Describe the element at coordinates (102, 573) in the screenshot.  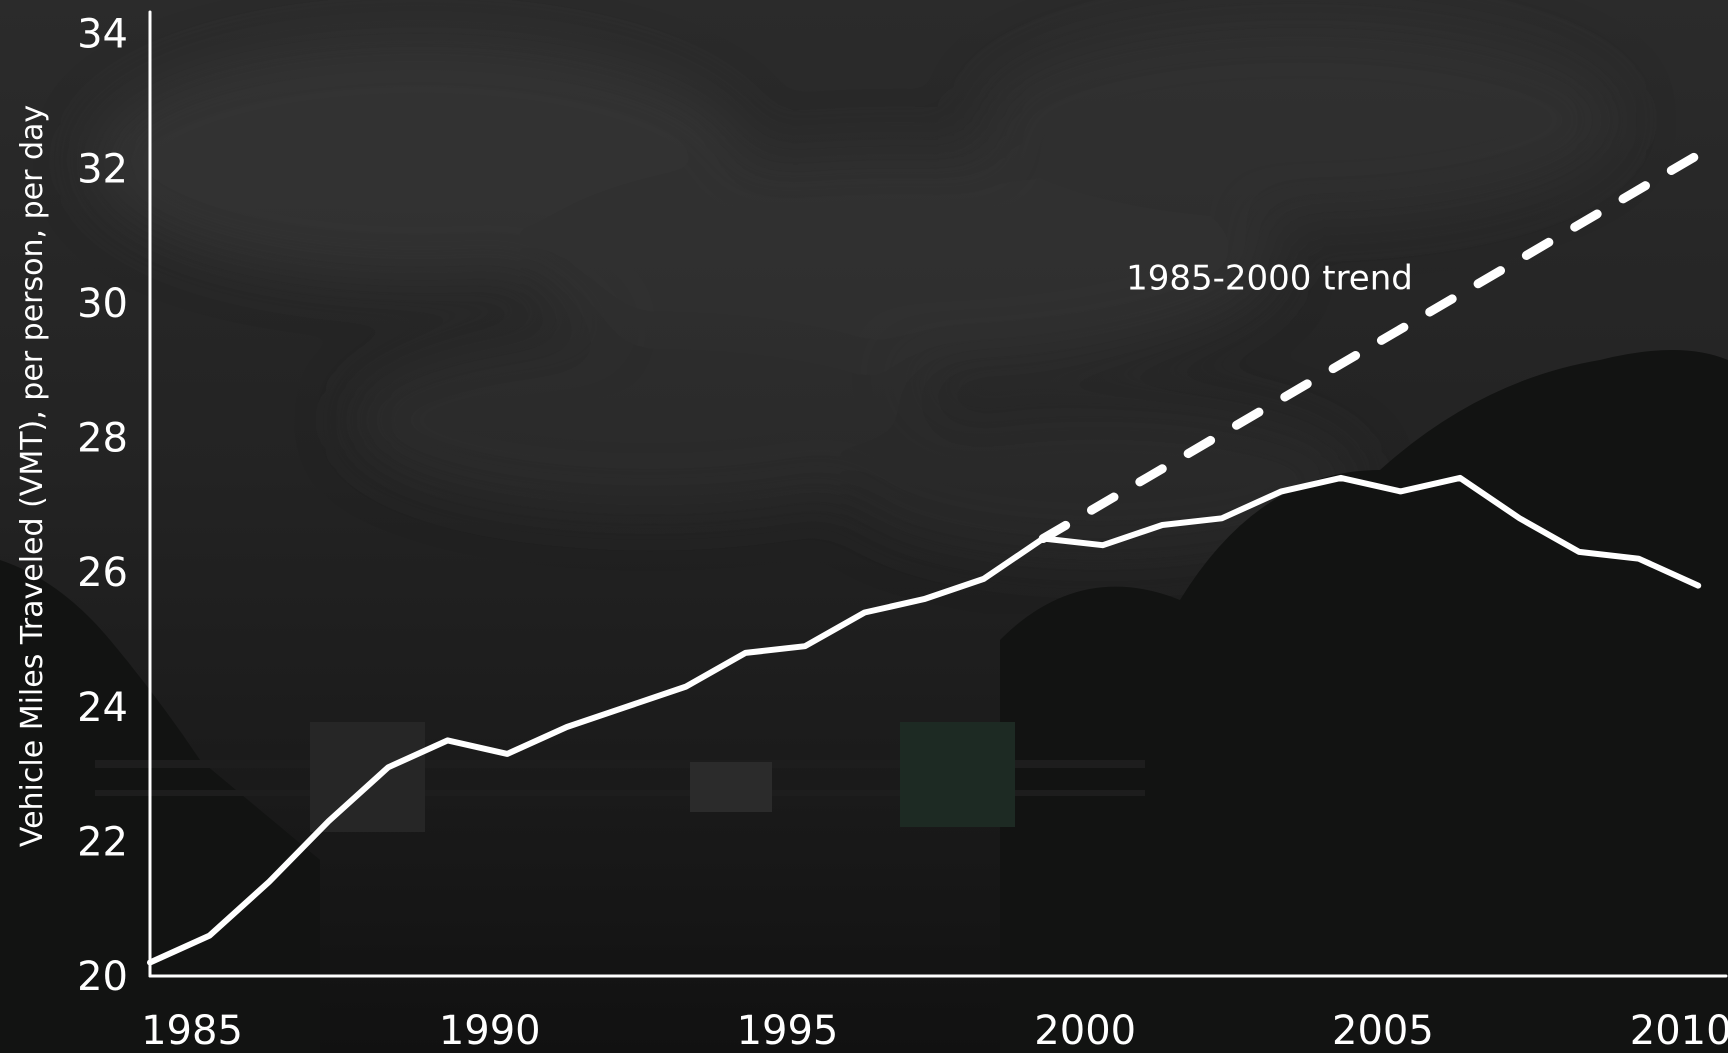
I see `y-tick-label: 26` at that location.